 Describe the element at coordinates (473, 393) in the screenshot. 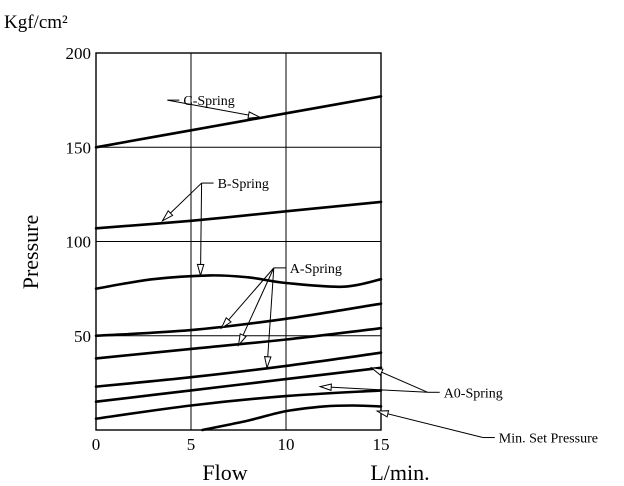

I see `annotation-label-4: A0-Spring` at that location.